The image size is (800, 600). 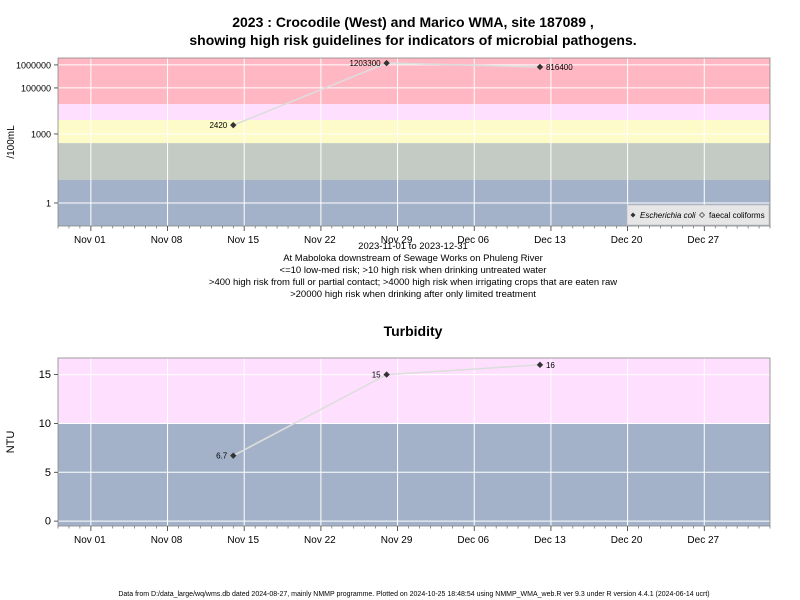 I want to click on y-axis-label: NTU, so click(x=11, y=442).